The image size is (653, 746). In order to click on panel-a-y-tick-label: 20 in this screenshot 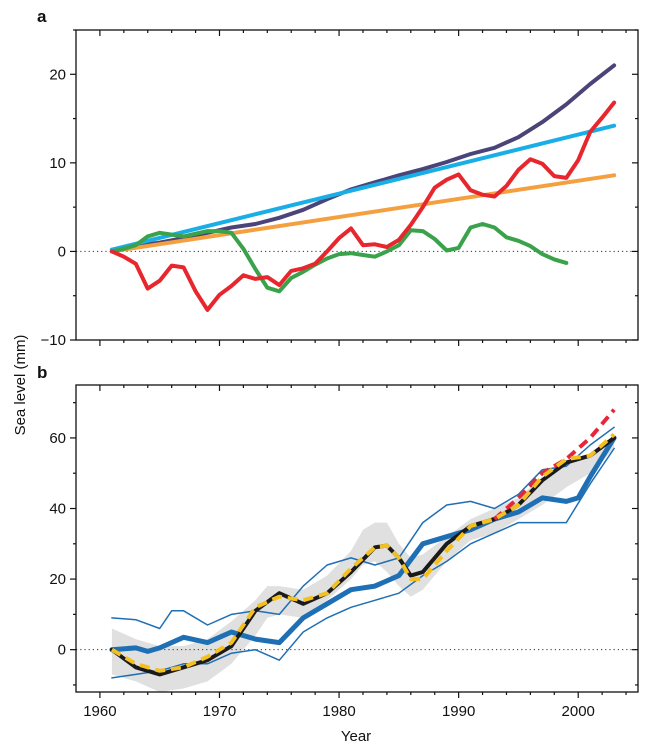, I will do `click(57, 74)`.